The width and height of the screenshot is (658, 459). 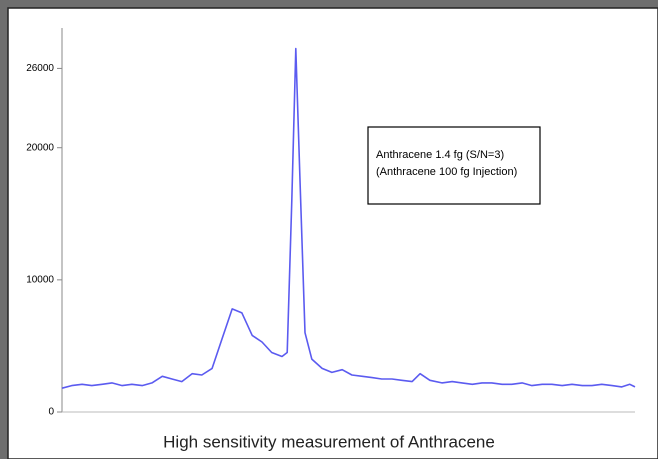 What do you see at coordinates (40, 68) in the screenshot?
I see `y-tick-label: 26000` at bounding box center [40, 68].